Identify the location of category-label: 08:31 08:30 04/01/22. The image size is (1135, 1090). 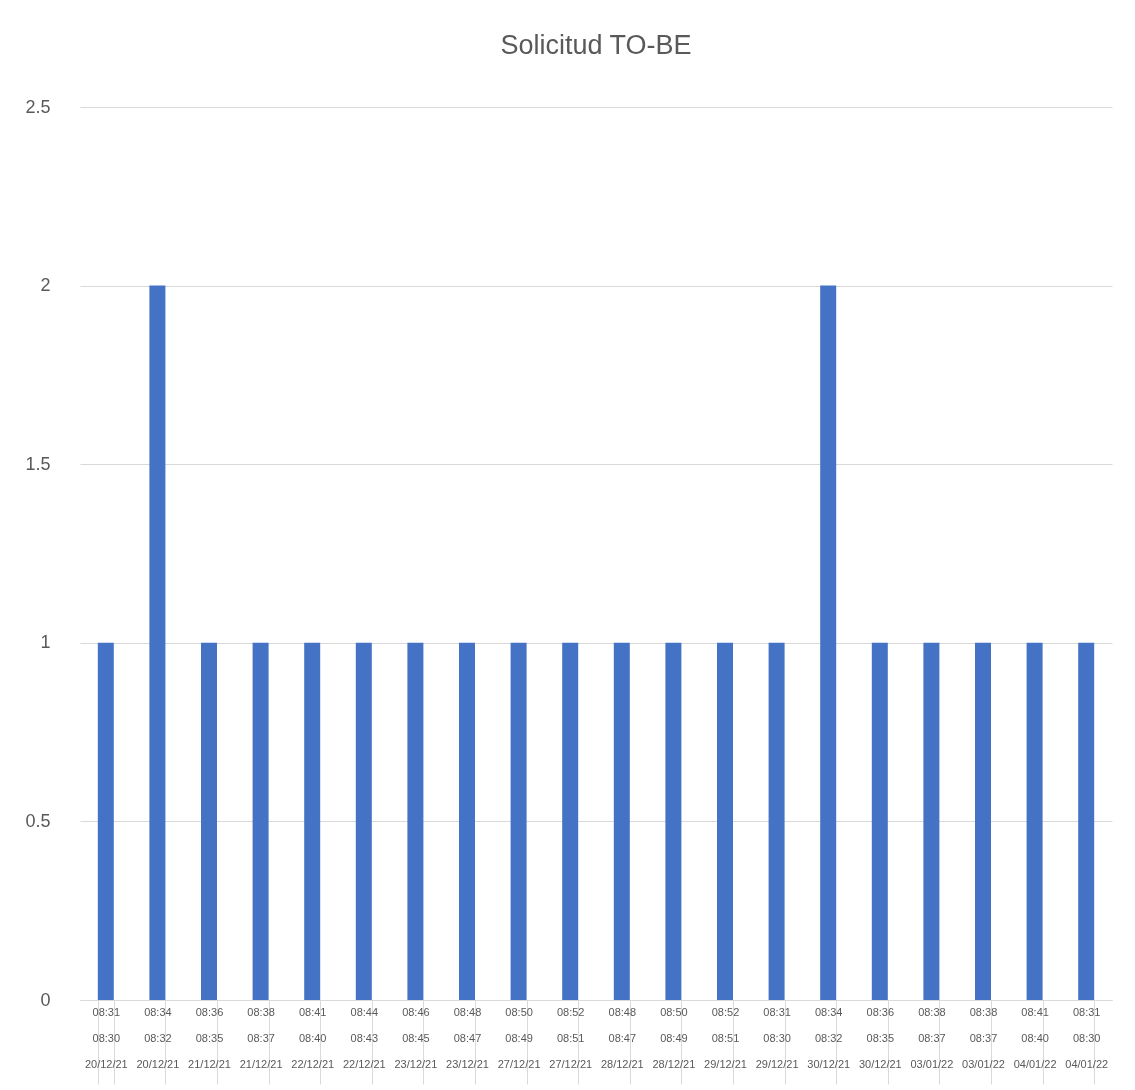
(1087, 1037).